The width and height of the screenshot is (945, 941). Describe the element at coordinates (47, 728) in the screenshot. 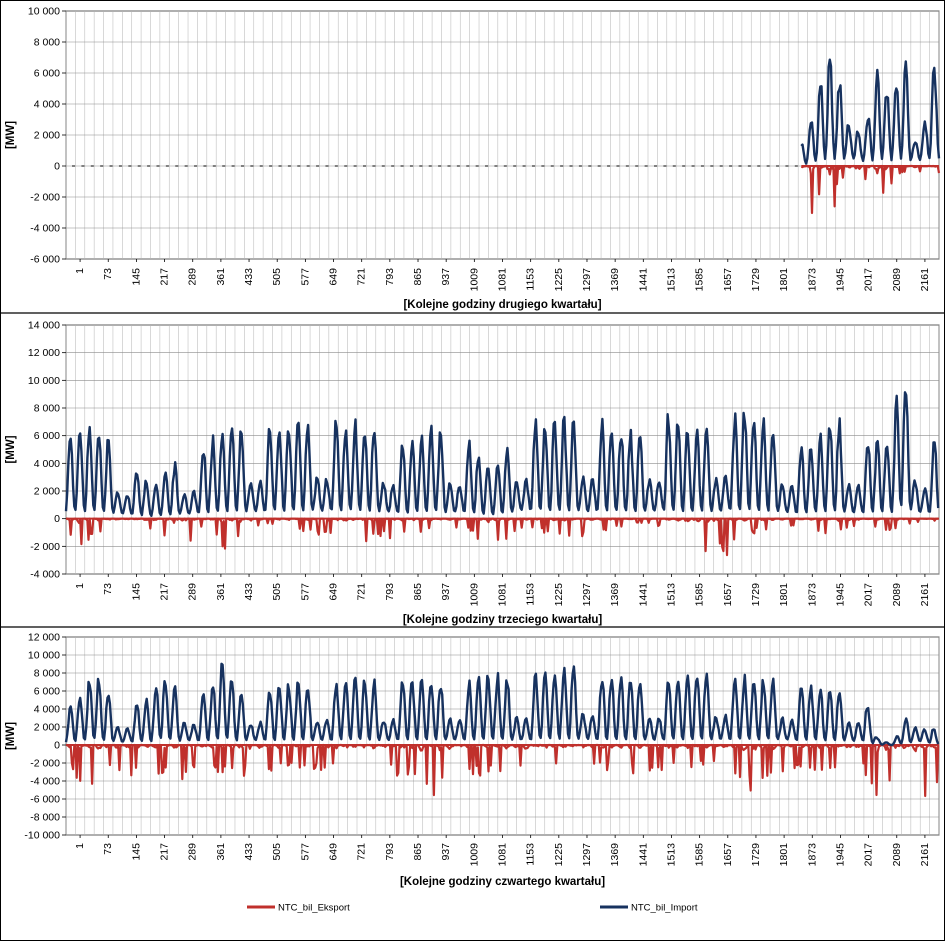

I see `y-tick-label: 2 000` at that location.